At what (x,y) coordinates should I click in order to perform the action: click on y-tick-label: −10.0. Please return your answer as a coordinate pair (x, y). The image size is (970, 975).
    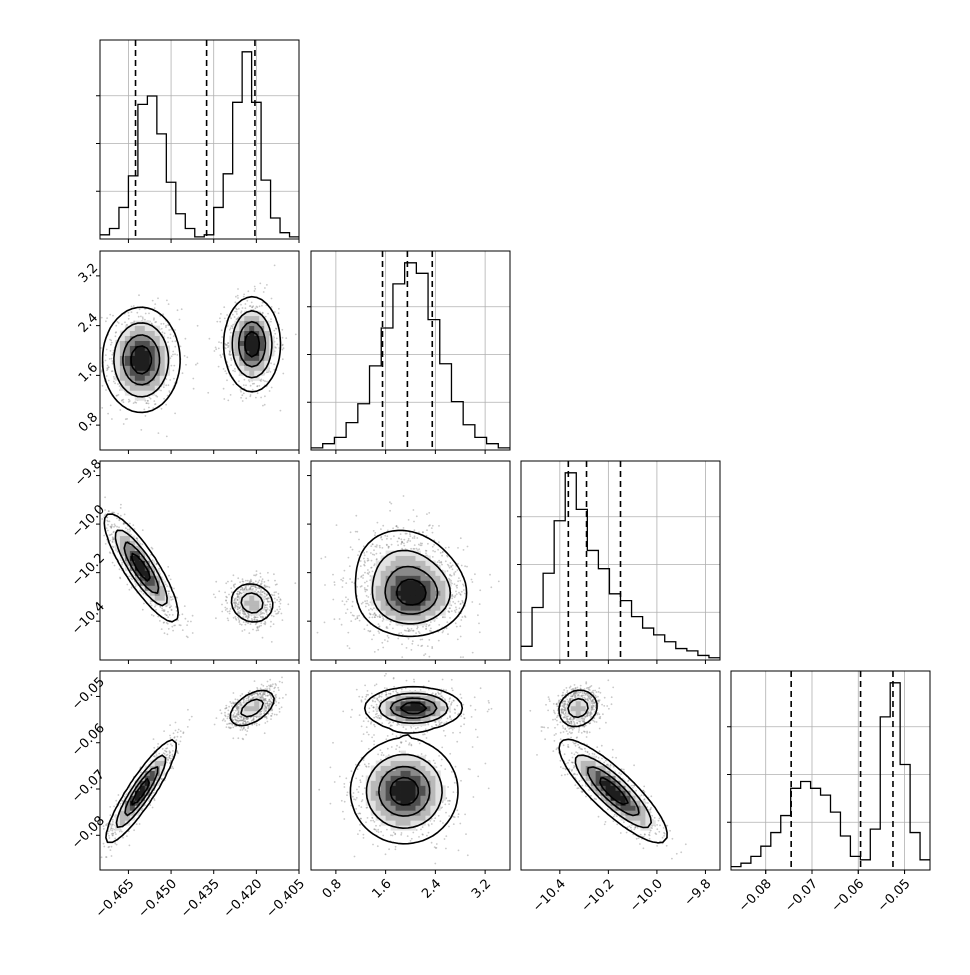
    Looking at the image, I should click on (88, 521).